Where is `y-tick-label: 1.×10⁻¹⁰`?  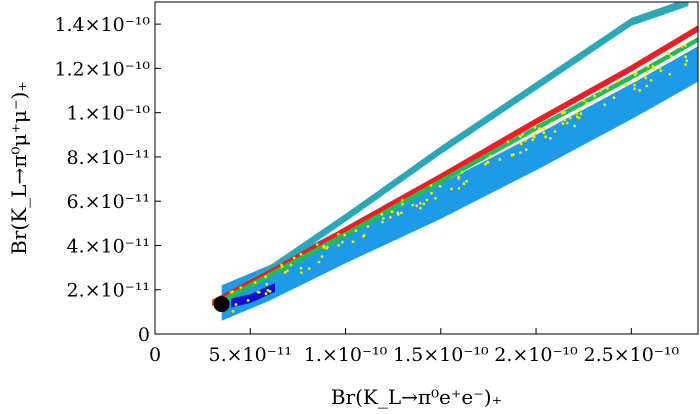 y-tick-label: 1.×10⁻¹⁰ is located at coordinates (109, 114).